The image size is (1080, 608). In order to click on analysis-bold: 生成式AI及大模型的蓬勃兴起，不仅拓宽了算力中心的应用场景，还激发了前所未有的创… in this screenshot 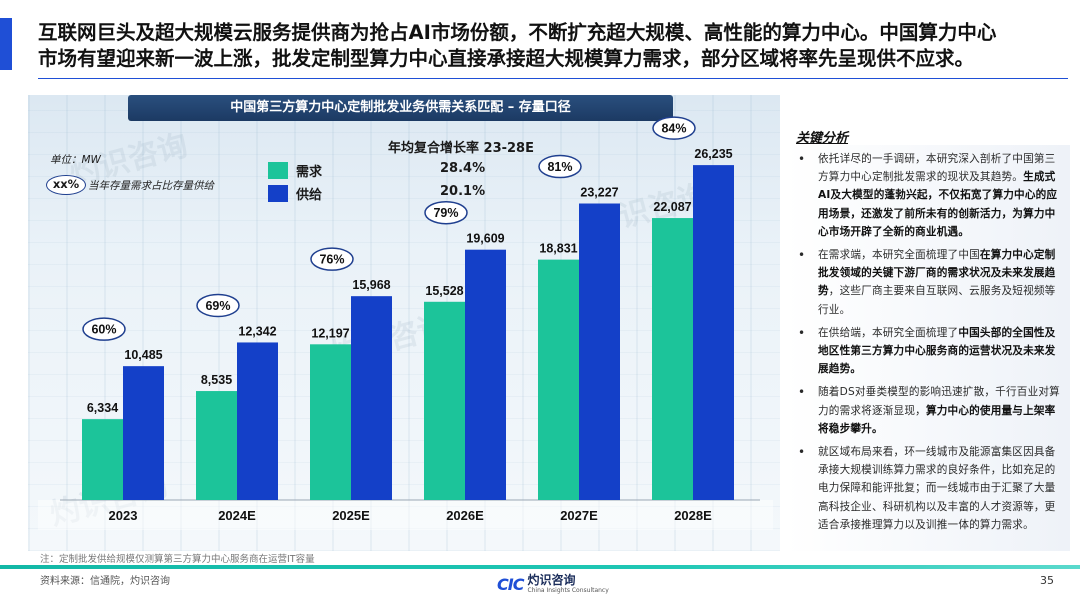, I will do `click(938, 204)`.